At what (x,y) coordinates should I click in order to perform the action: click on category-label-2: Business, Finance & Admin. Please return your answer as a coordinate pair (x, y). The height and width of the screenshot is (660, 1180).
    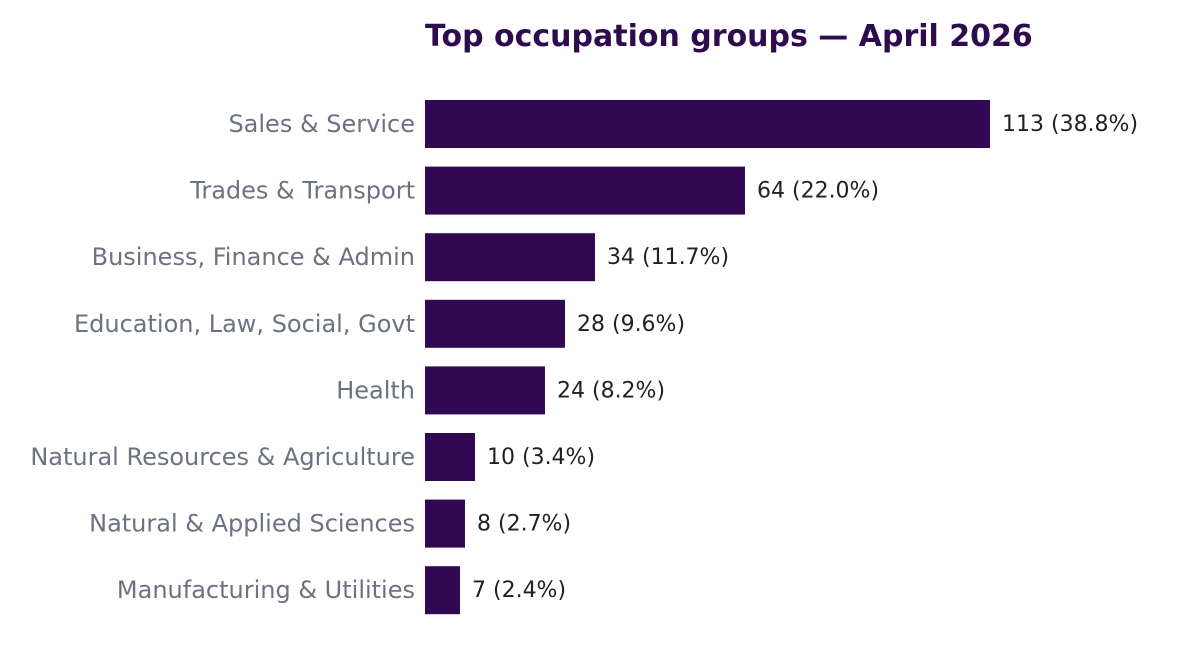
    Looking at the image, I should click on (253, 257).